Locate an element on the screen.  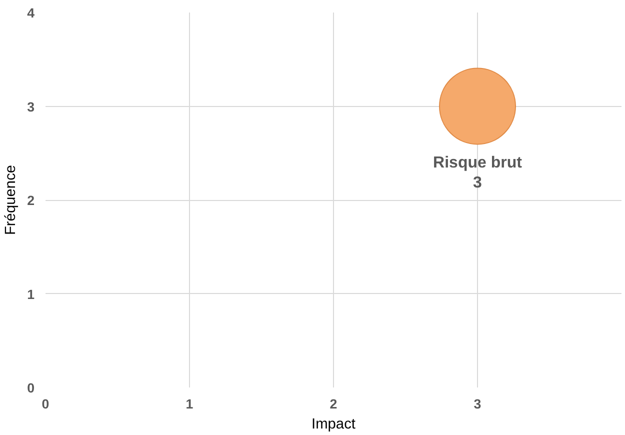
y-tick-label: 3 is located at coordinates (31, 106).